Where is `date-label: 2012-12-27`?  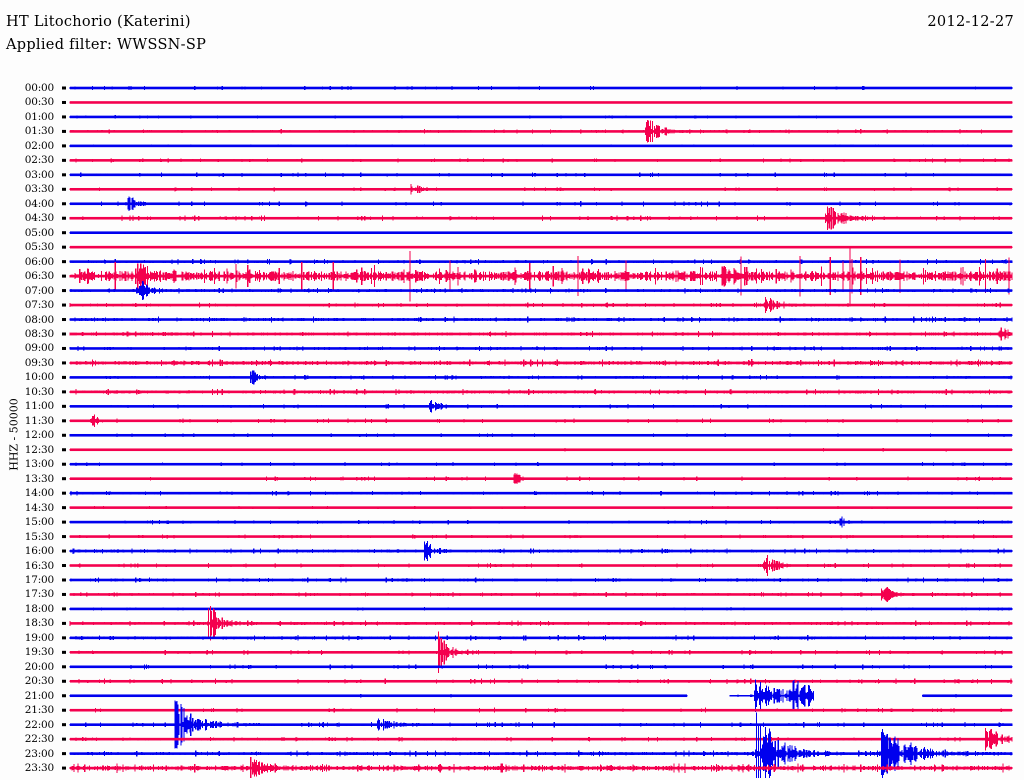 date-label: 2012-12-27 is located at coordinates (970, 22).